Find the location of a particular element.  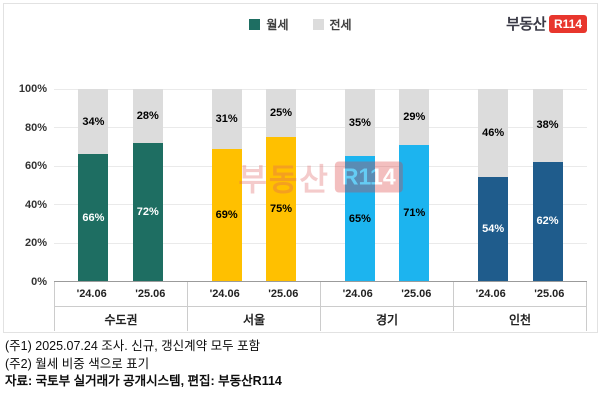

jeonse-value-label: 29% is located at coordinates (414, 116).